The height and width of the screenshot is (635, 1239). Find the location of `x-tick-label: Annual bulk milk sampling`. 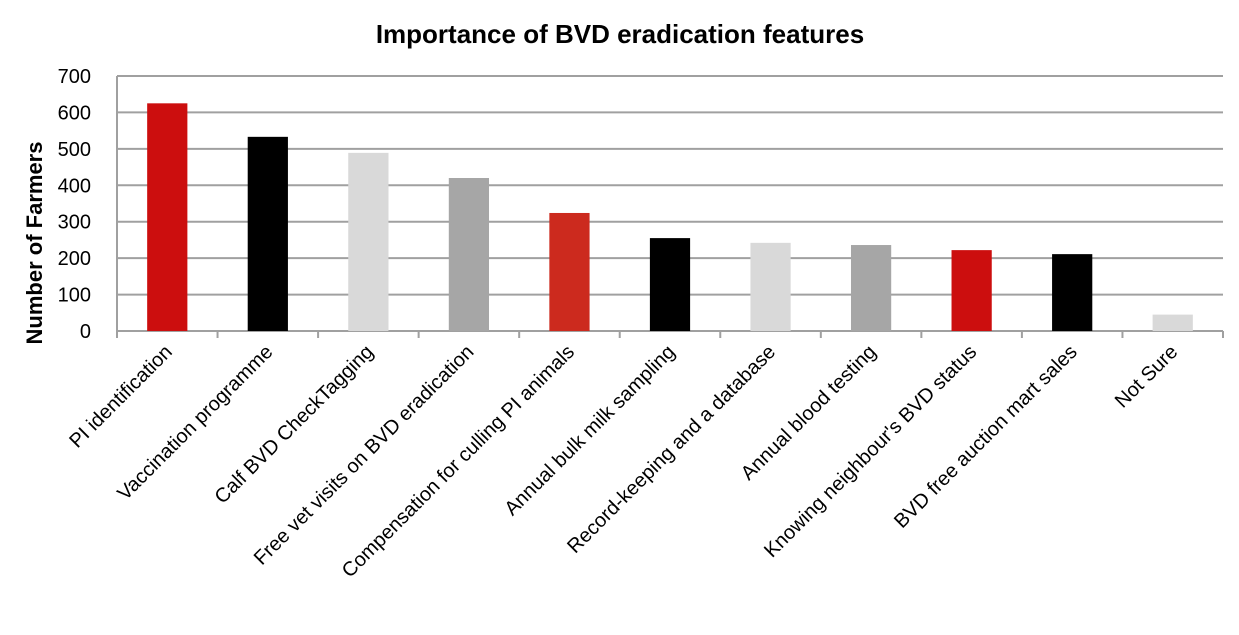

x-tick-label: Annual bulk milk sampling is located at coordinates (589, 430).